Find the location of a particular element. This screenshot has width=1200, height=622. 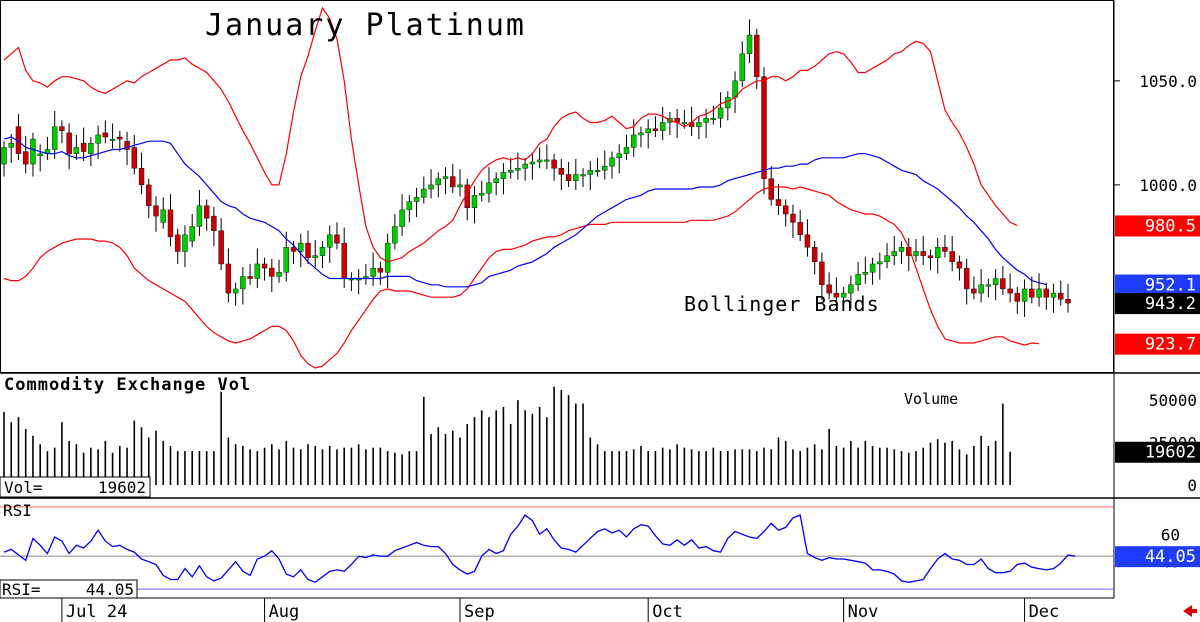

price-tag-box is located at coordinates (1157, 226).